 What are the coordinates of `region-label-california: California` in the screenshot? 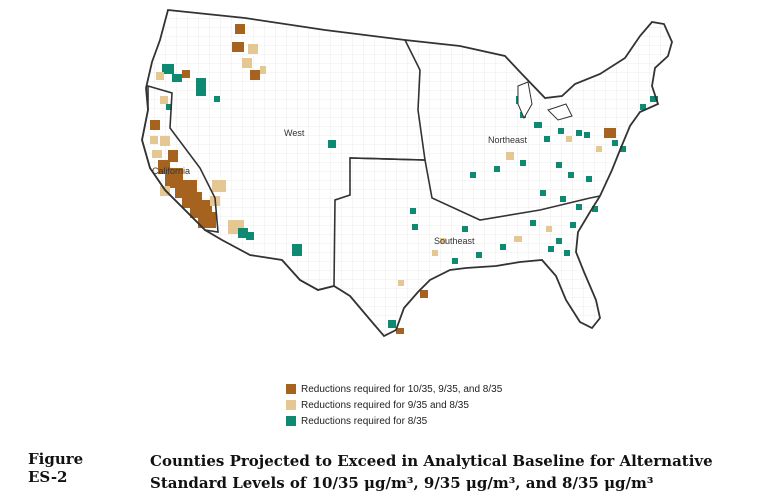 It's located at (171, 171).